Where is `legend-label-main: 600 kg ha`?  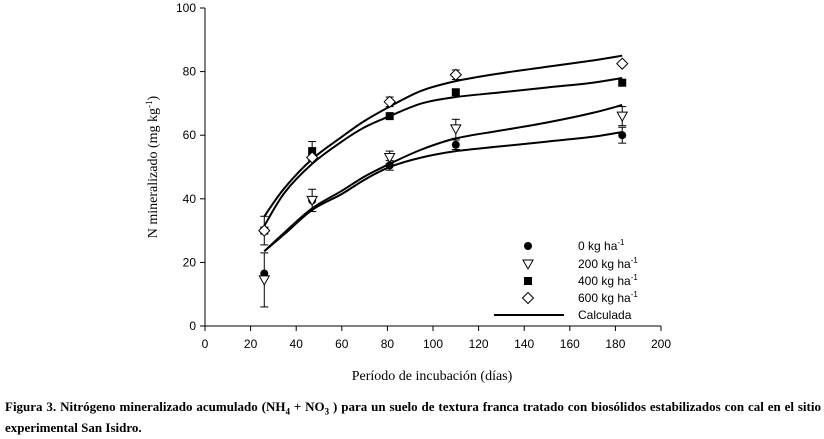
legend-label-main: 600 kg ha is located at coordinates (604, 298).